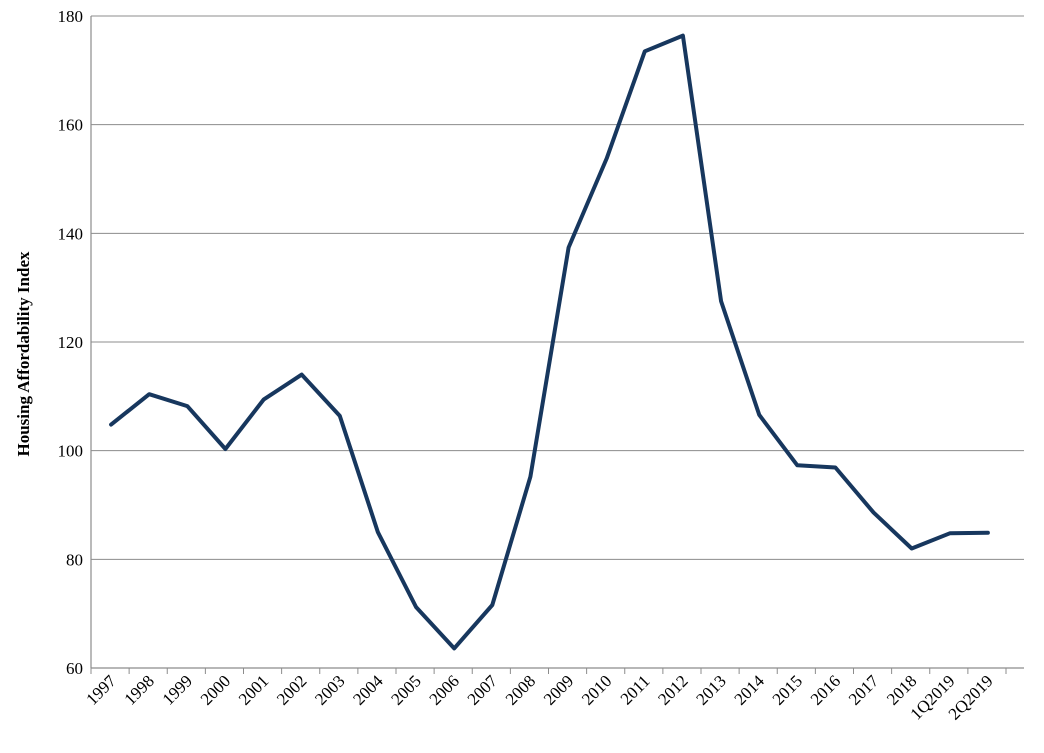  I want to click on x-tick-label-2004: 2004, so click(368, 690).